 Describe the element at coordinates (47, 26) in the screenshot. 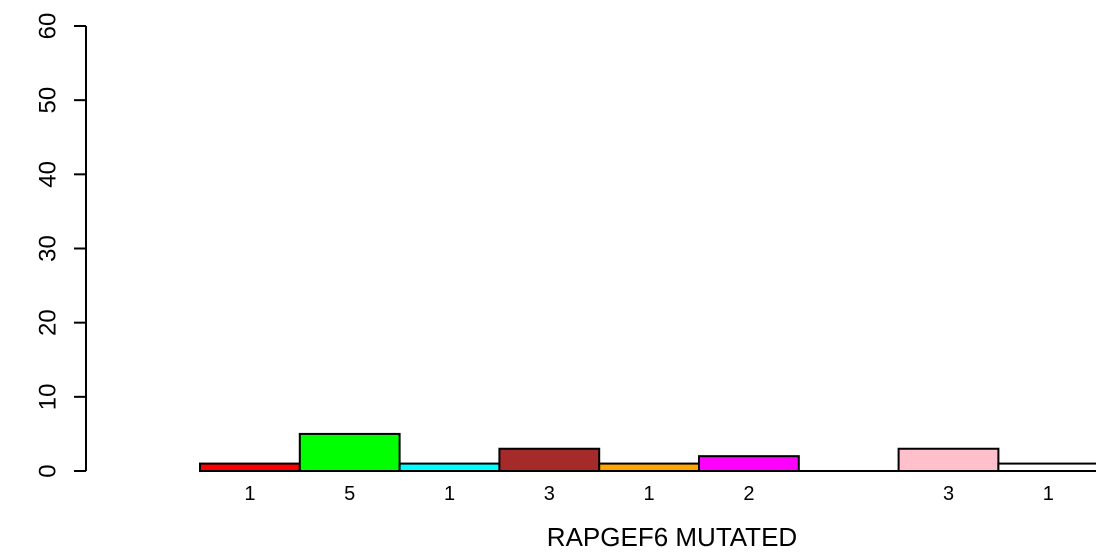

I see `y-tick-label: 60` at that location.